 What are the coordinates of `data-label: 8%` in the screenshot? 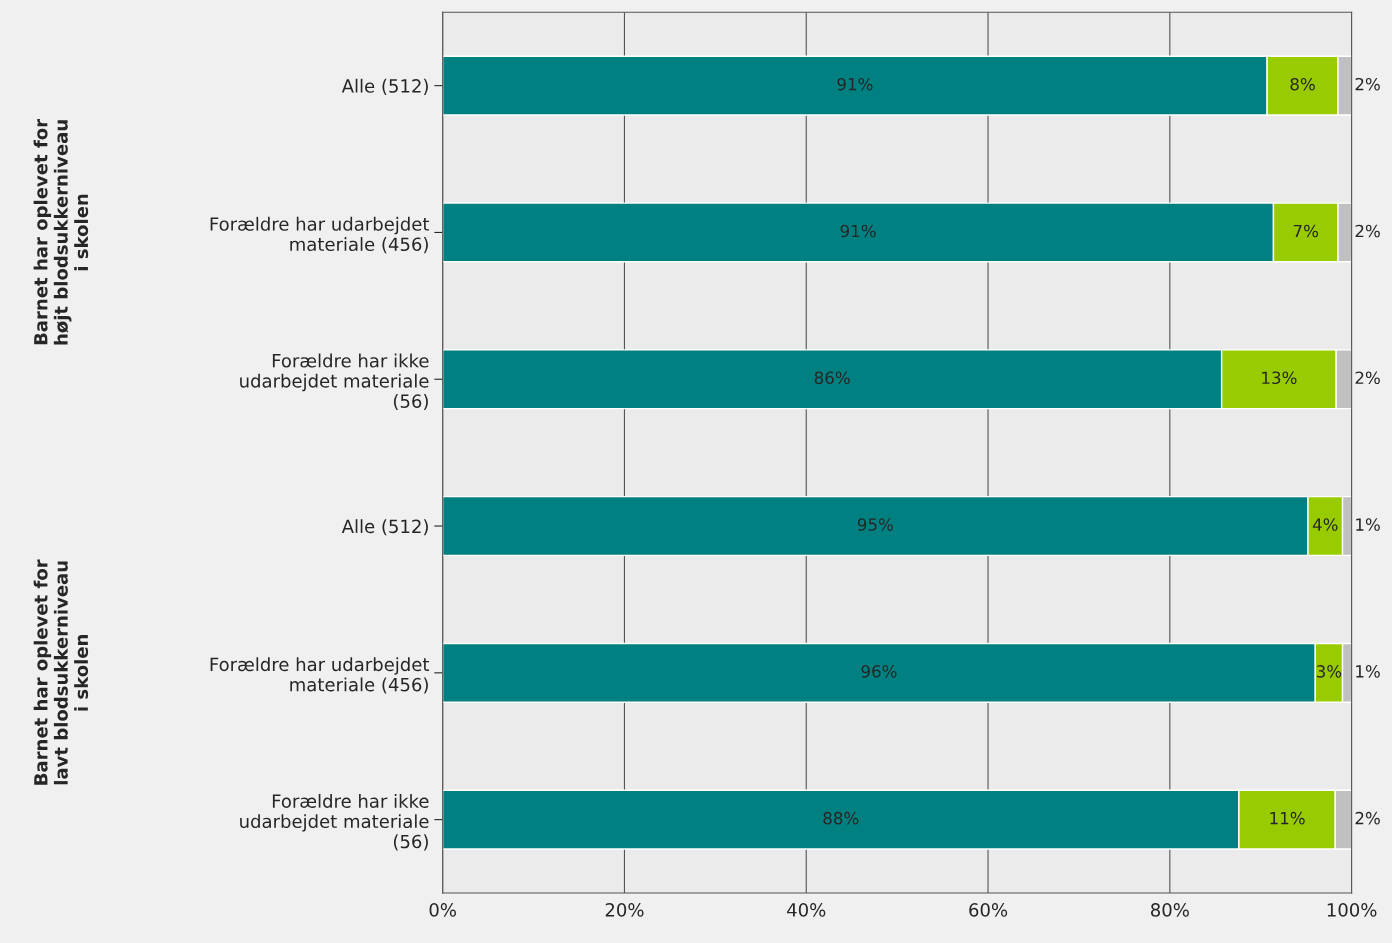 It's located at (1302, 84).